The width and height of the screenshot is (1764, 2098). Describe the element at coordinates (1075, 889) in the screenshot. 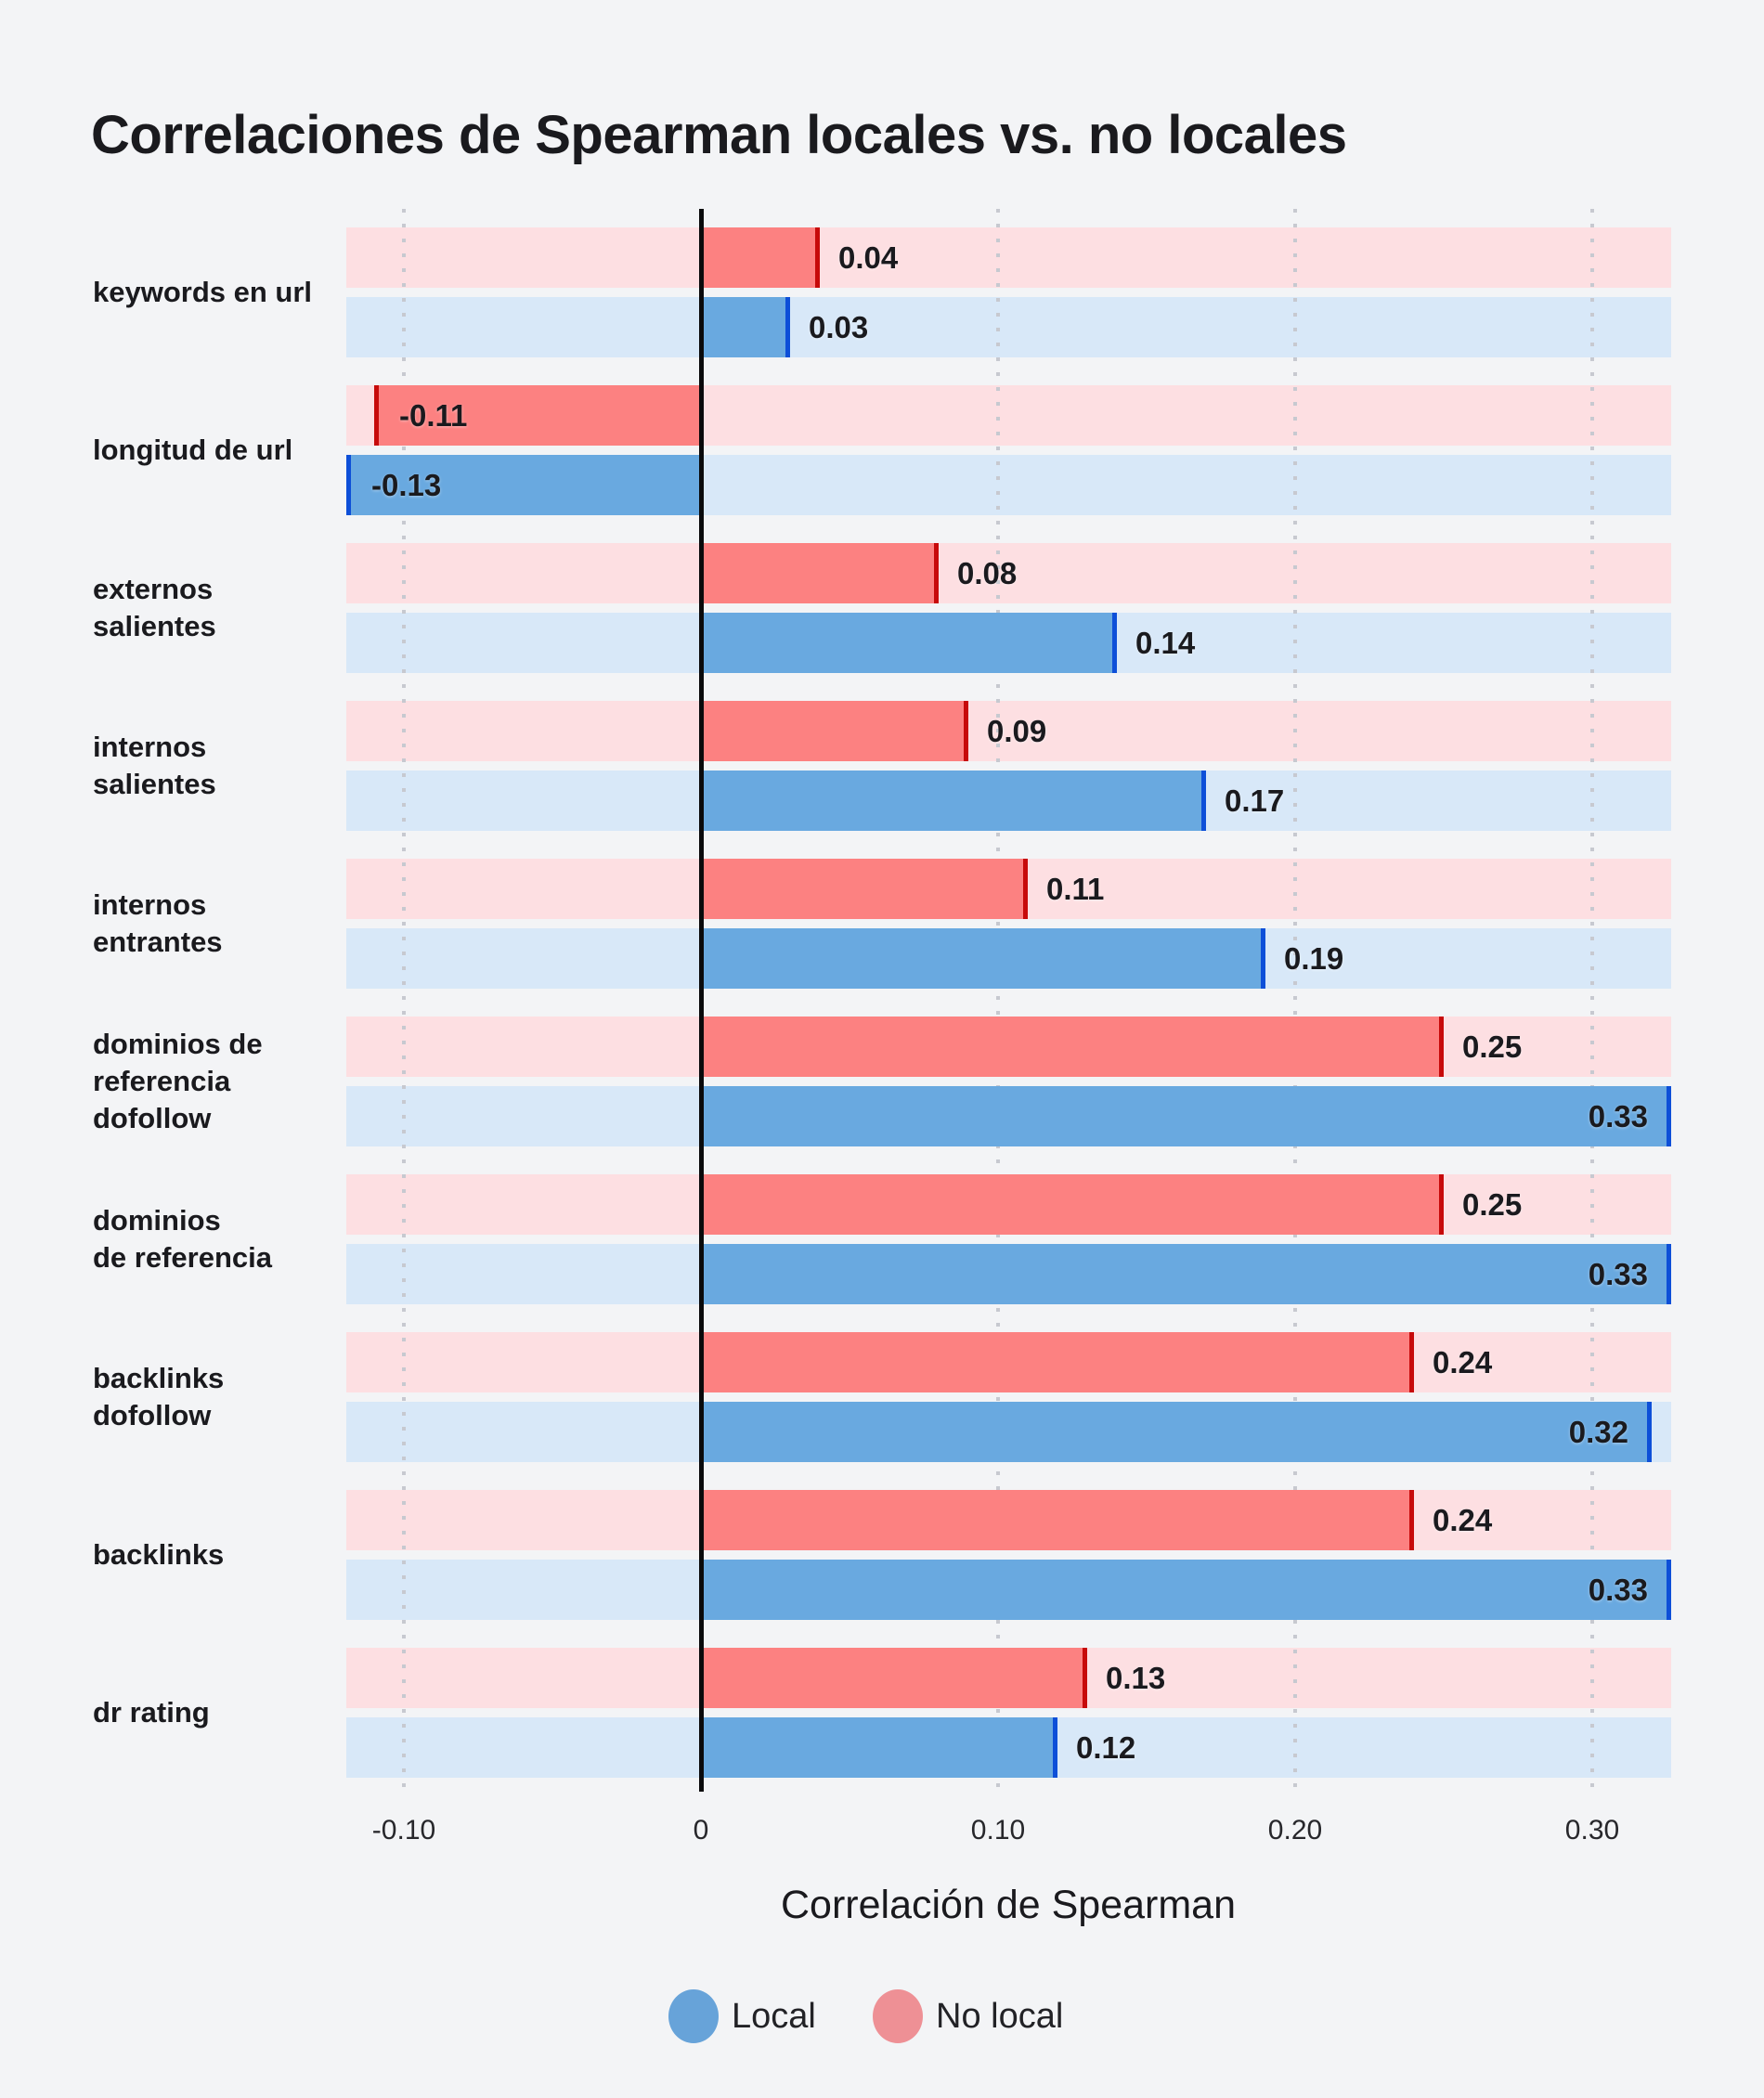

I see `value-label-no-local-internos-entrantes: 0.11` at that location.